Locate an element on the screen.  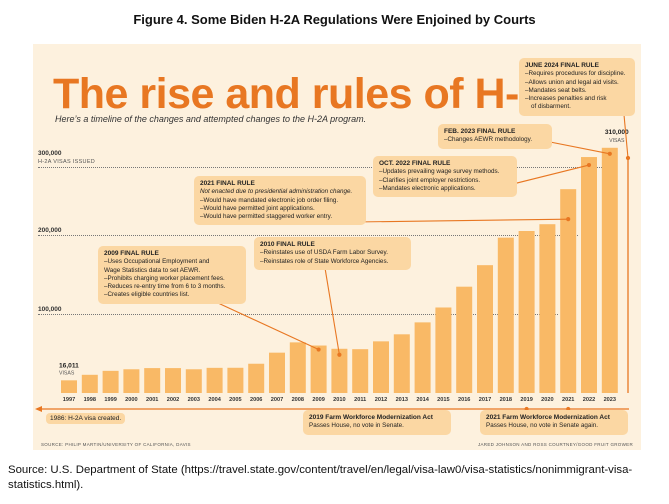
annotation-2021-fwma-line: Passes House, no vote in Senate again. is located at coordinates (542, 426).